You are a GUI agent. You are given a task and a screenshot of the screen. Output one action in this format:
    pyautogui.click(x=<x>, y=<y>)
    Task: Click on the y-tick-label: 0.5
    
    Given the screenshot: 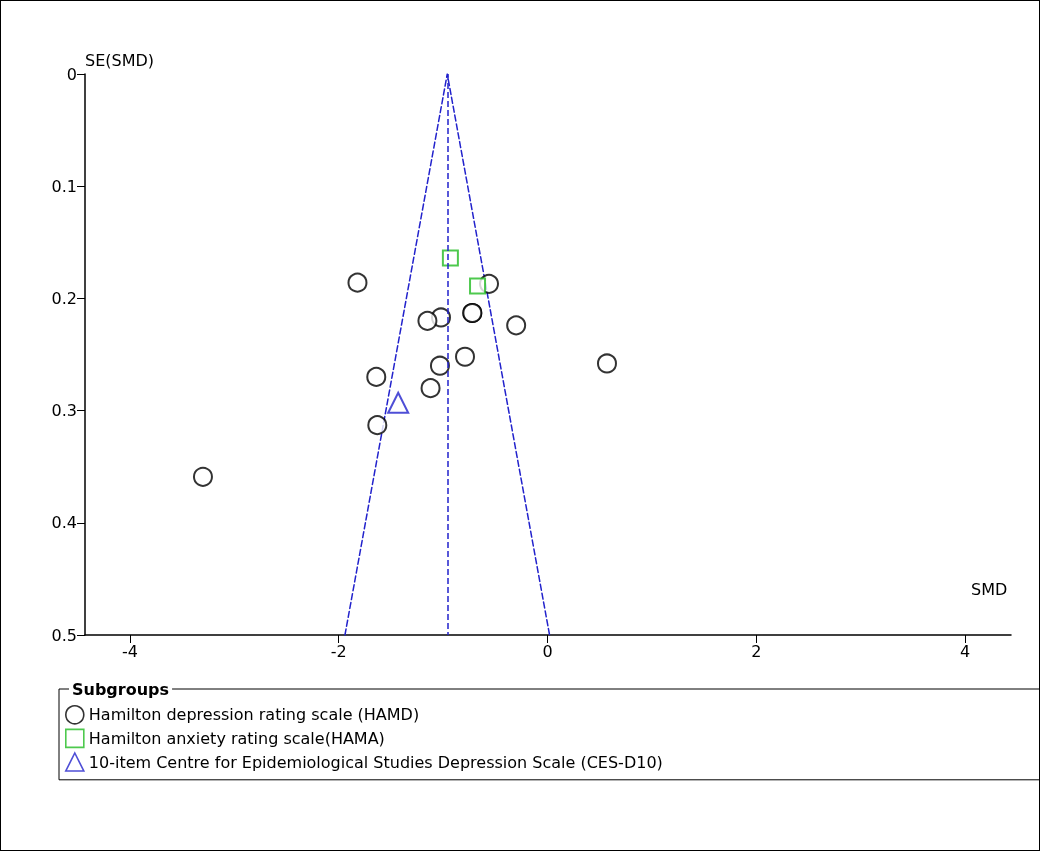 What is the action you would take?
    pyautogui.click(x=64, y=635)
    